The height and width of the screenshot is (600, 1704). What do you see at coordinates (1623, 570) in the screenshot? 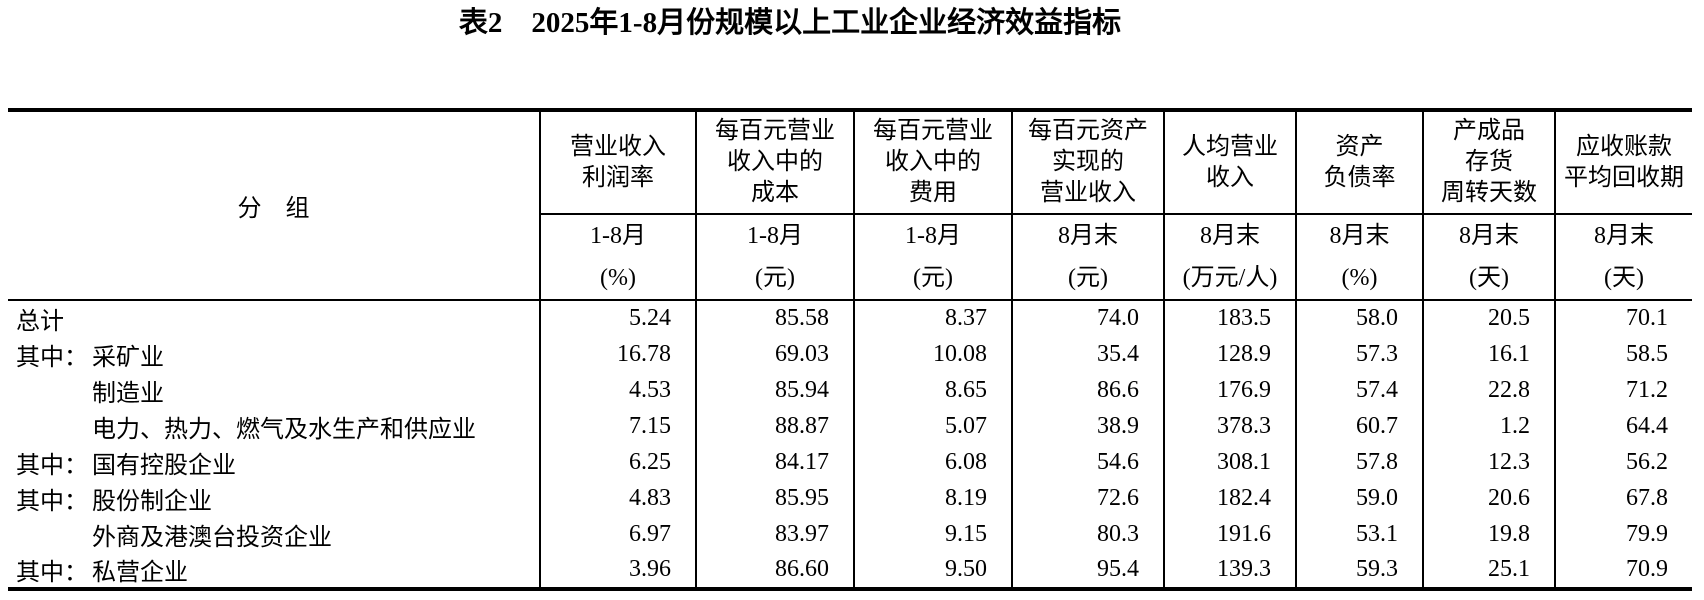
I see `cell-value: 70.9` at bounding box center [1623, 570].